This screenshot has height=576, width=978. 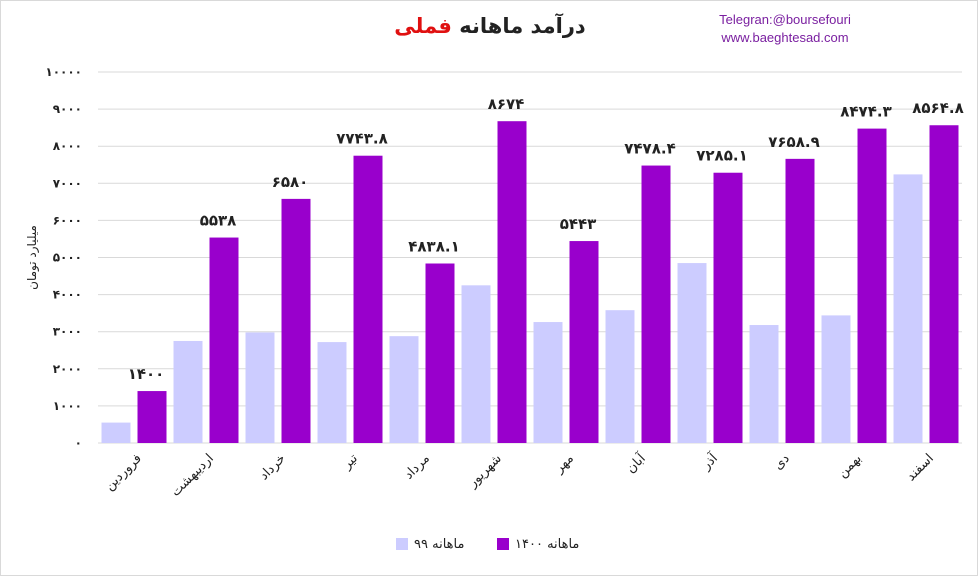 I want to click on x-tick-label: تیر, so click(x=350, y=462).